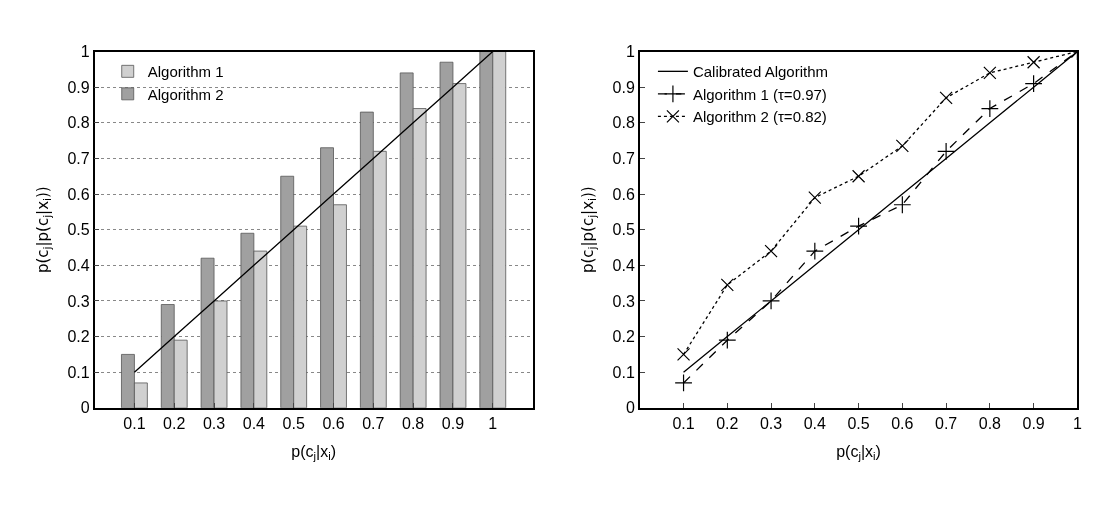 This screenshot has width=1110, height=529. What do you see at coordinates (185, 94) in the screenshot?
I see `legend-label: Algorithm 2` at bounding box center [185, 94].